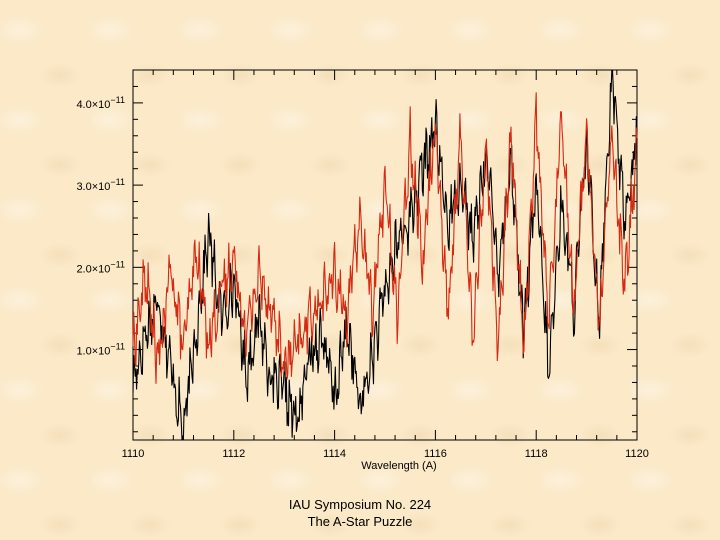 This screenshot has height=540, width=720. I want to click on y-tick-label: 4.0×10⁻¹¹, so click(100, 103).